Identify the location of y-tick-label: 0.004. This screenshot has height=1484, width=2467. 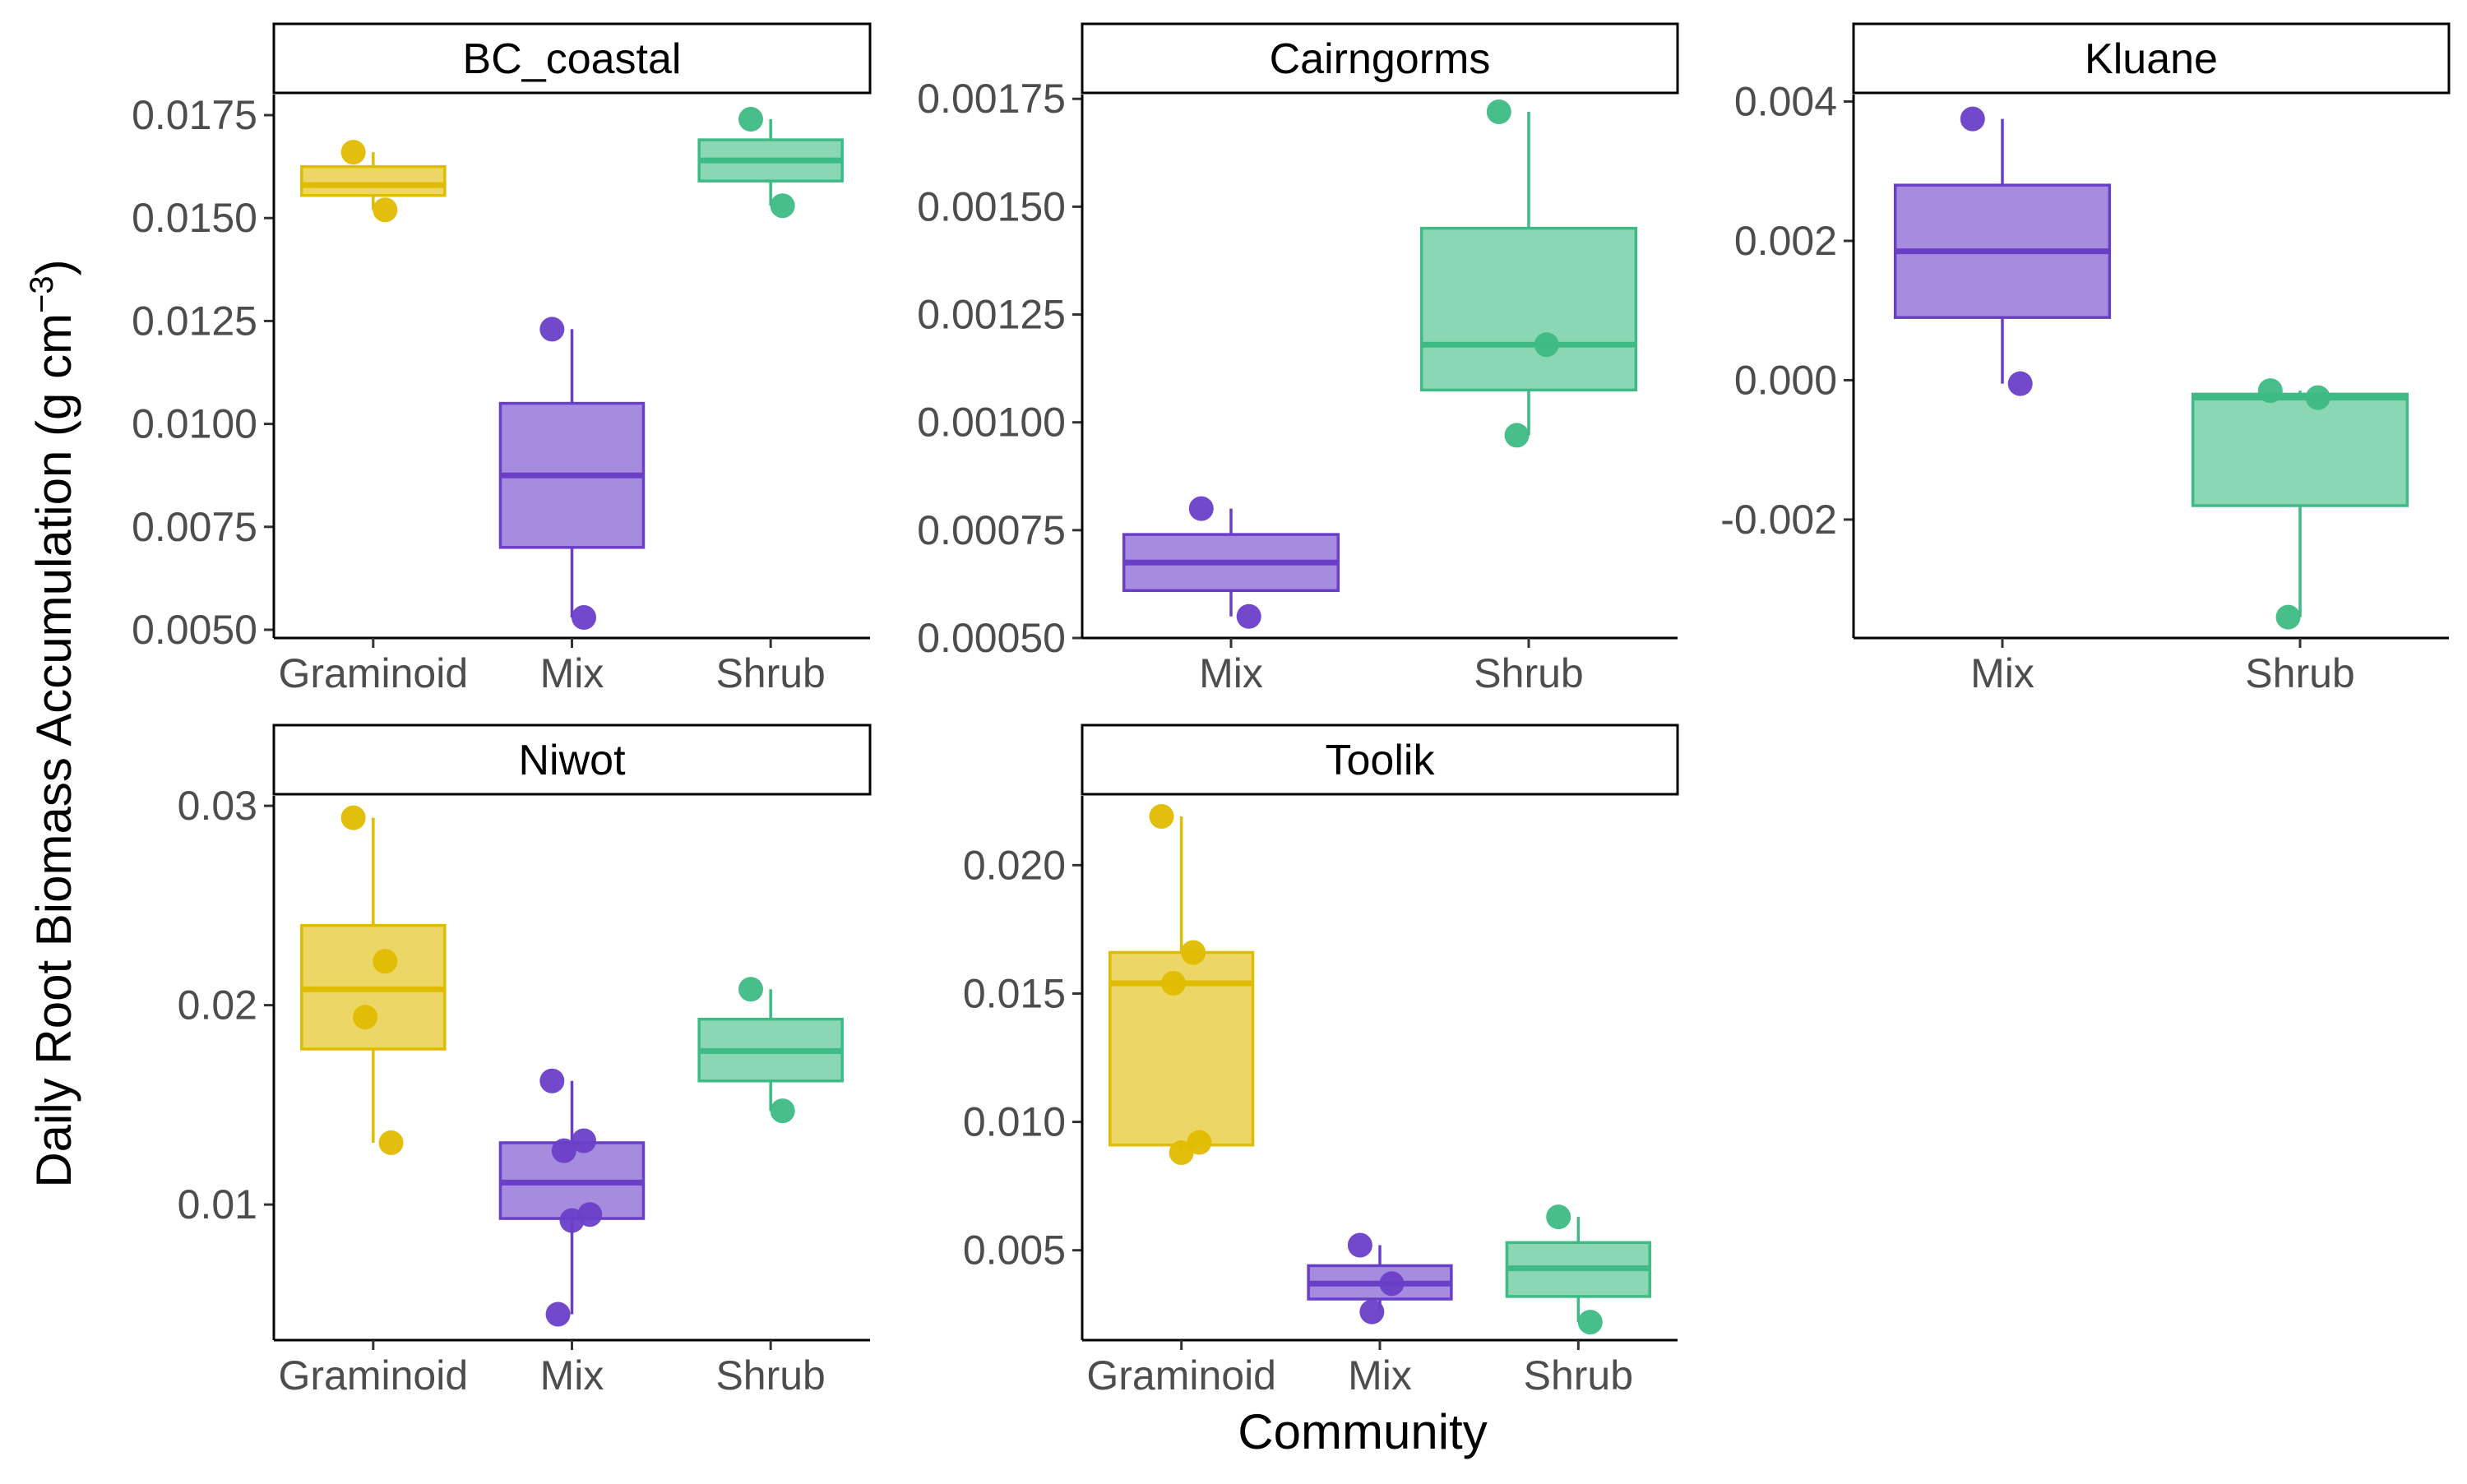
(1786, 101).